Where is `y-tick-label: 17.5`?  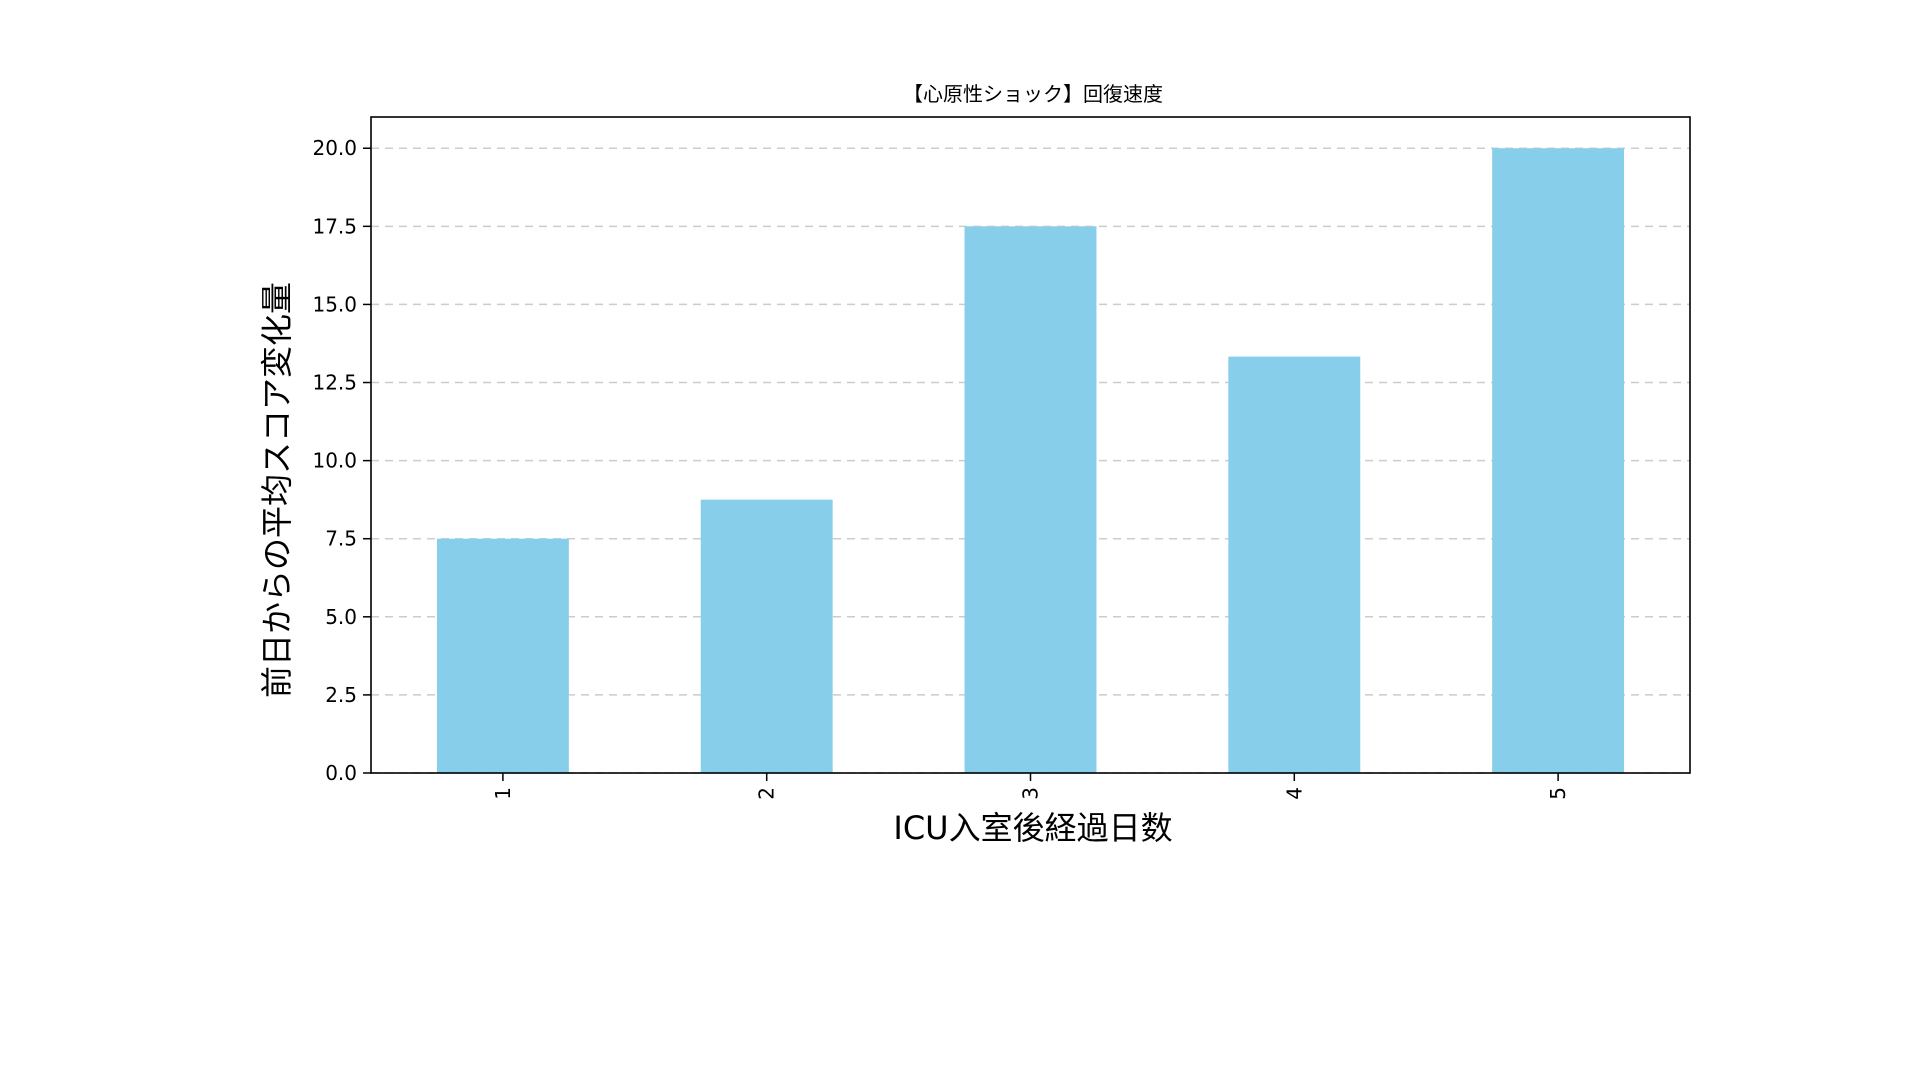
y-tick-label: 17.5 is located at coordinates (334, 226).